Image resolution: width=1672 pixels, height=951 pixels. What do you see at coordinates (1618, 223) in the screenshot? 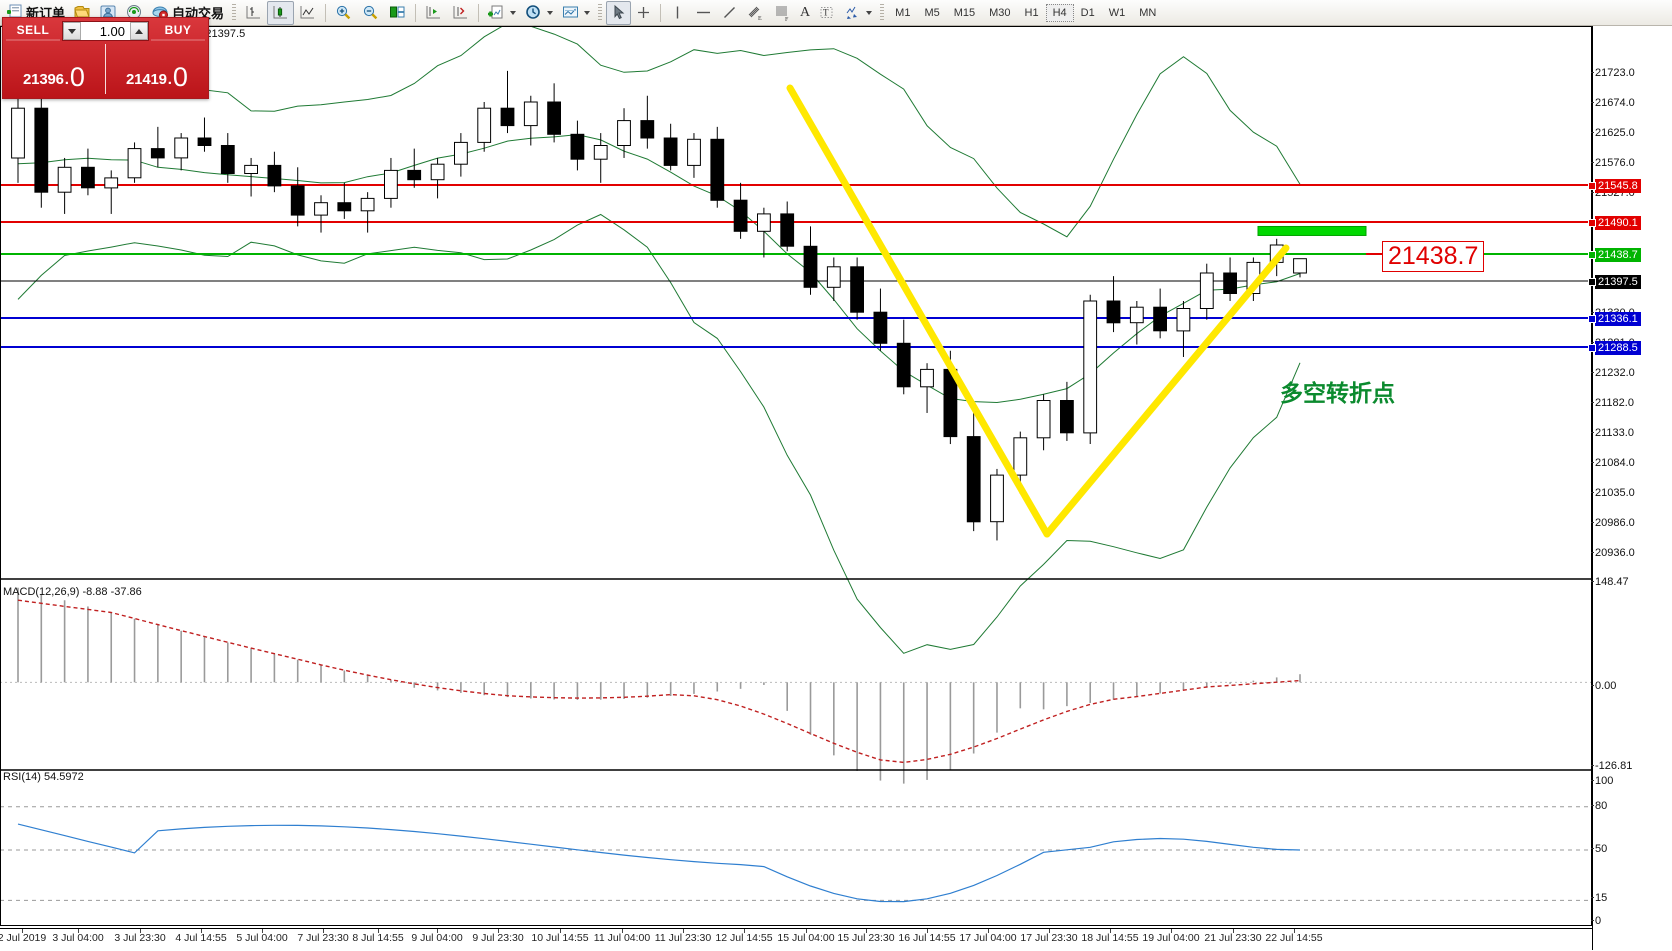
I see `price-level-tag-resistance: 21490.1` at bounding box center [1618, 223].